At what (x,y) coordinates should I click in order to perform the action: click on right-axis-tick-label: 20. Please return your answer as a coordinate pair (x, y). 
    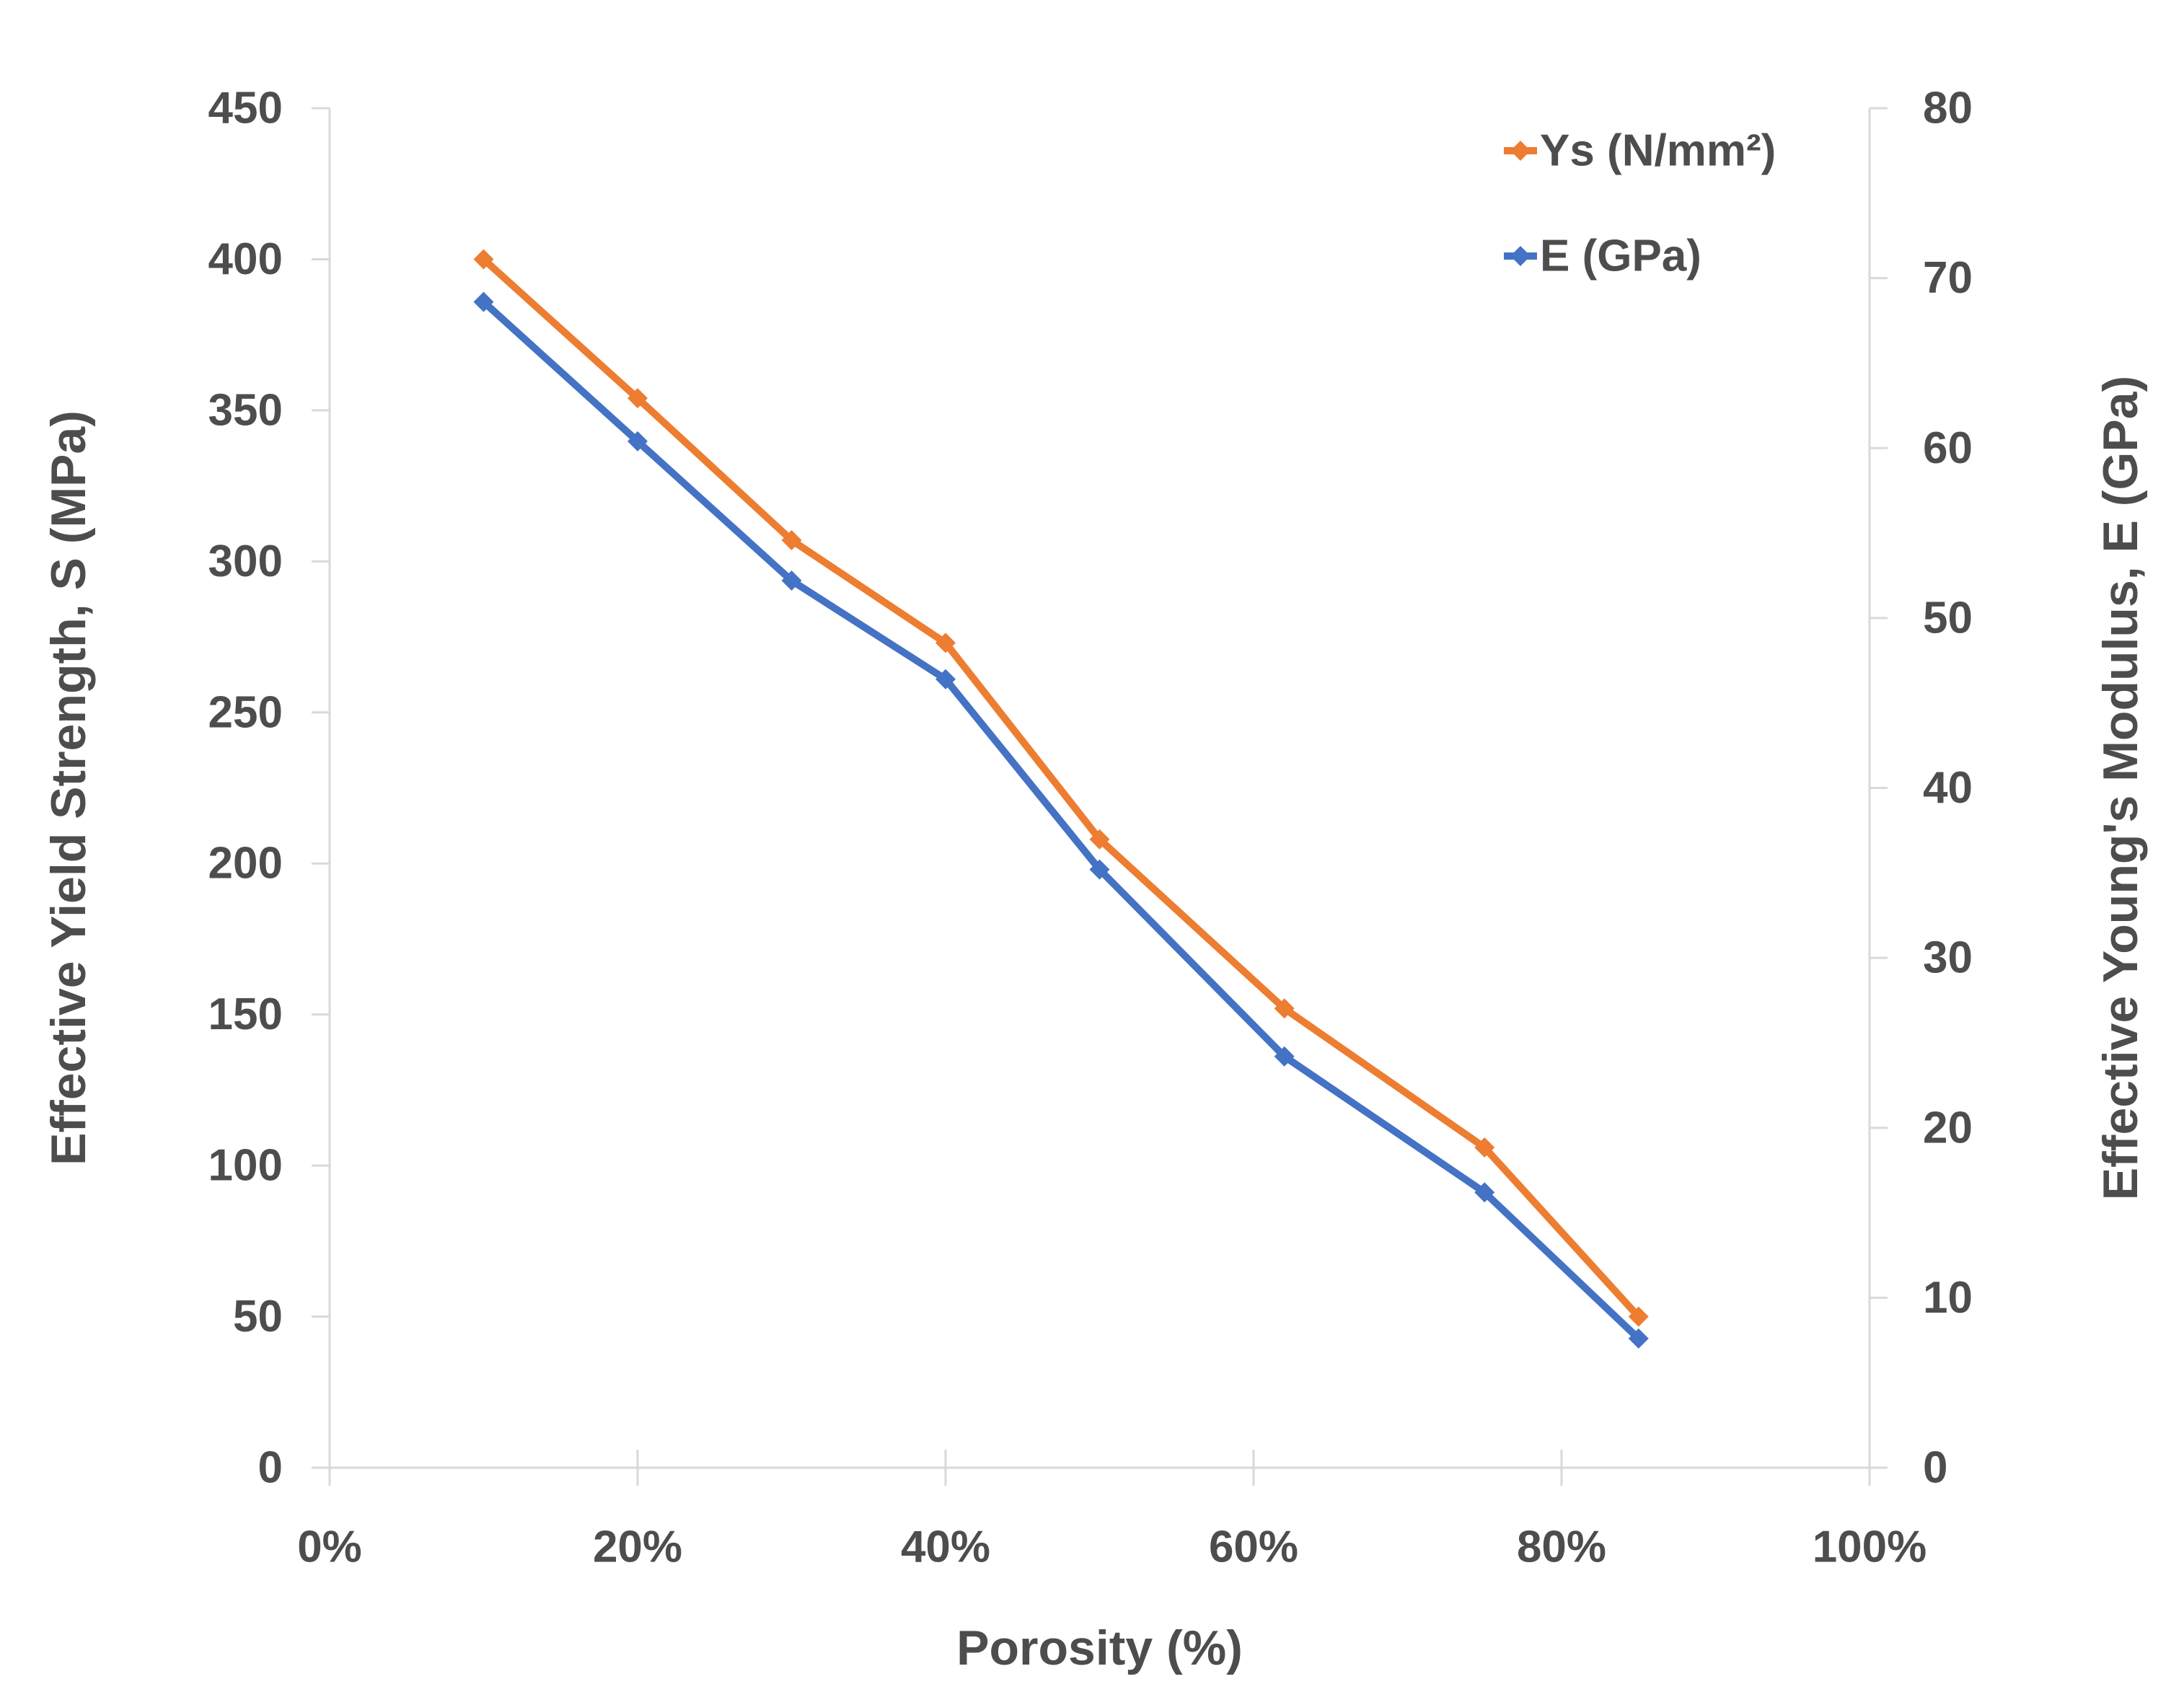
    Looking at the image, I should click on (1948, 1128).